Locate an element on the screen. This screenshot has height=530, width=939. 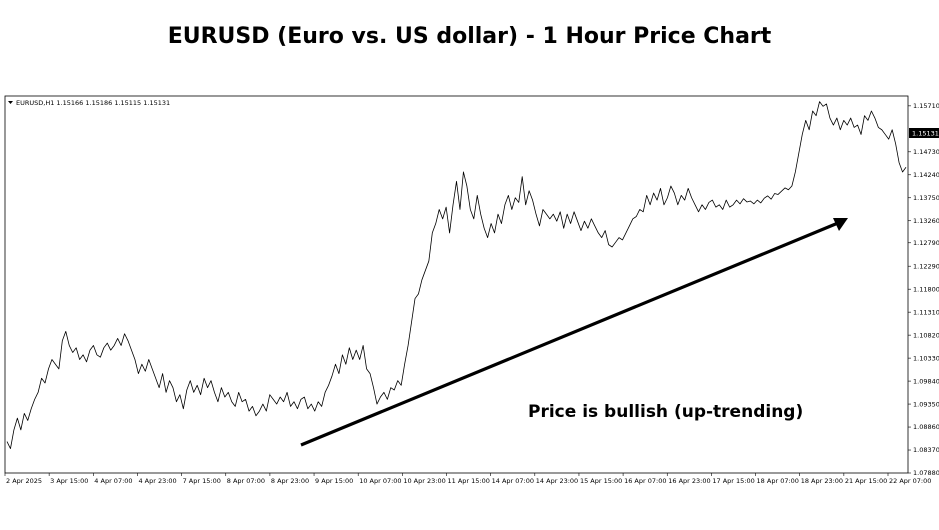
y-tick-label: 1.13260 is located at coordinates (926, 221).